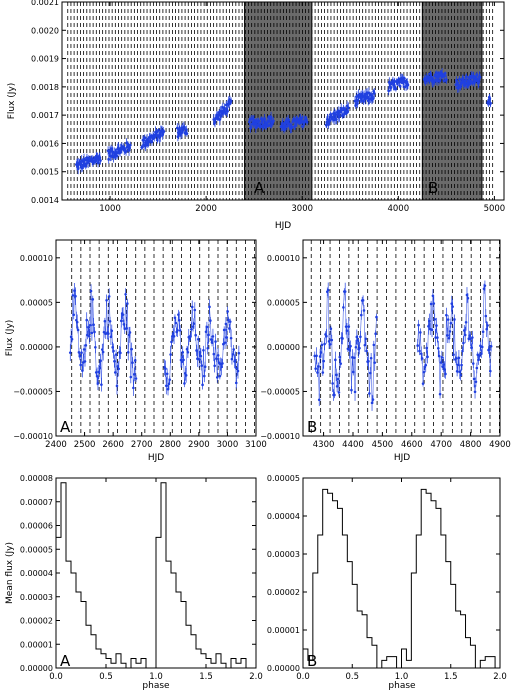 This screenshot has height=690, width=520. What do you see at coordinates (452, 101) in the screenshot?
I see `shaded-region` at bounding box center [452, 101].